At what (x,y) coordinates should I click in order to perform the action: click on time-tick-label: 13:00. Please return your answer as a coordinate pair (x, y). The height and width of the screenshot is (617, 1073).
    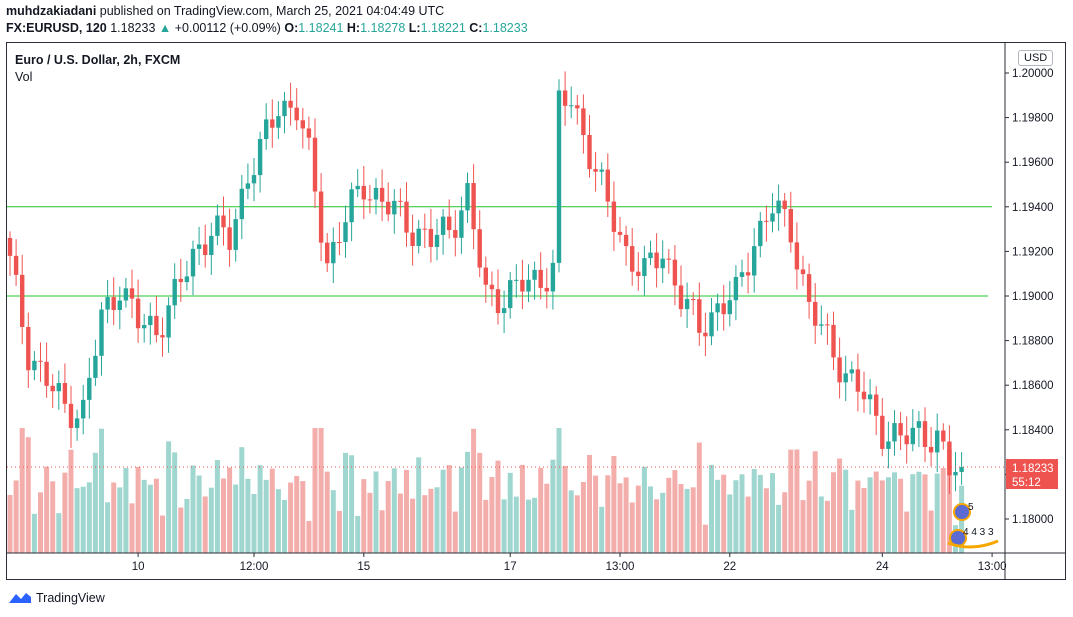
    Looking at the image, I should click on (992, 567).